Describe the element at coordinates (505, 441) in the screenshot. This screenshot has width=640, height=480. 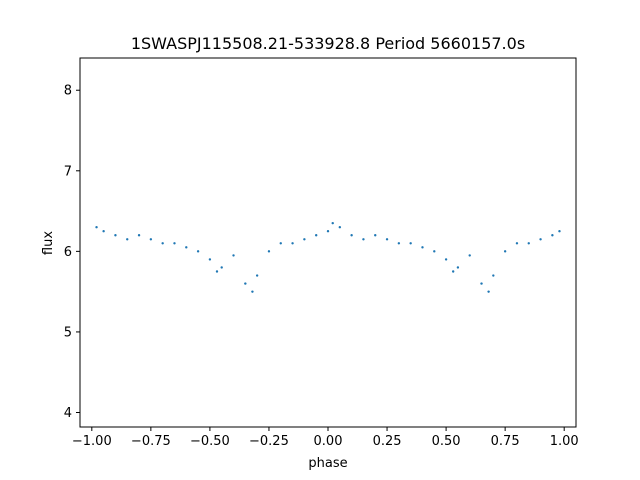
I see `x-tick-label: 0.75` at that location.